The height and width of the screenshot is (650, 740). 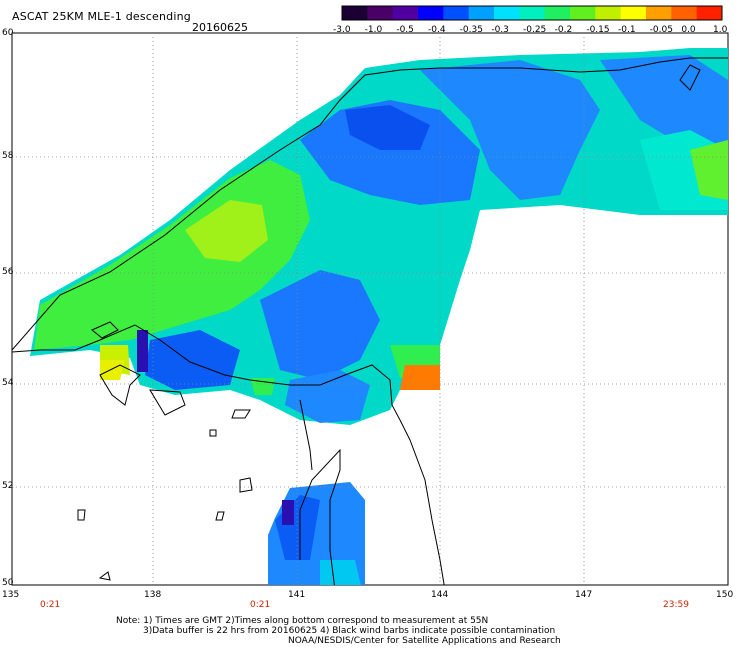 I want to click on lat-label: 54, so click(x=8, y=383).